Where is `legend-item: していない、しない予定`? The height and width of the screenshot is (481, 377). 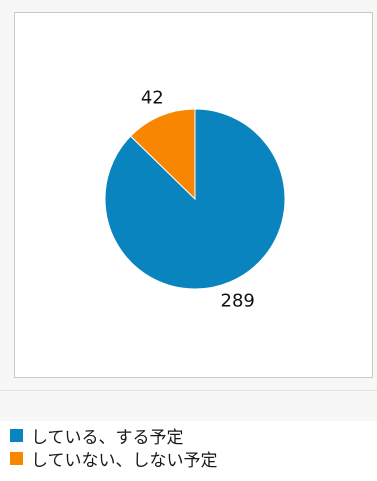
legend-item: していない、しない予定 is located at coordinates (114, 459).